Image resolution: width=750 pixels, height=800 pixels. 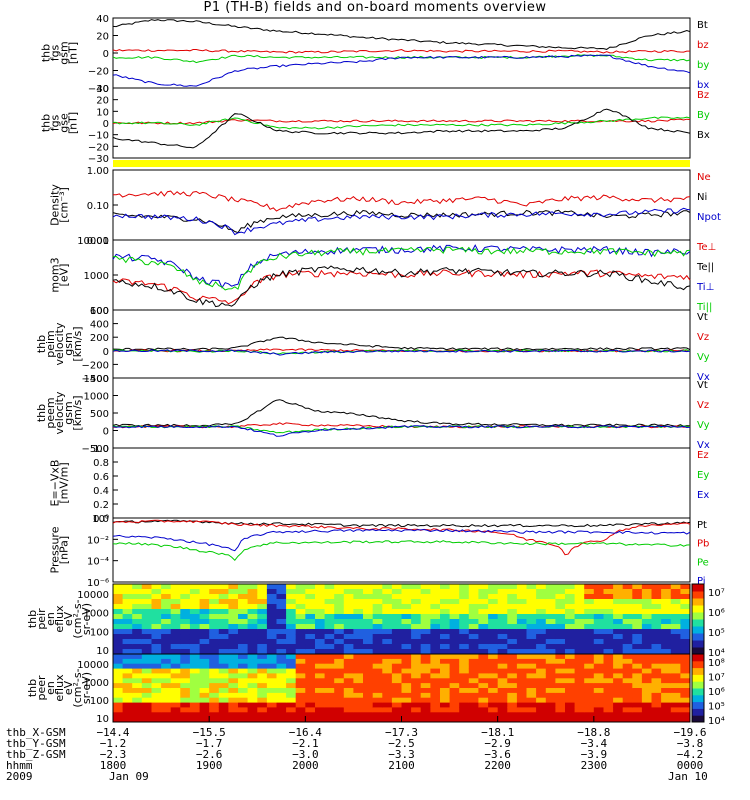 I want to click on y-tick-label: 100, so click(x=99, y=701).